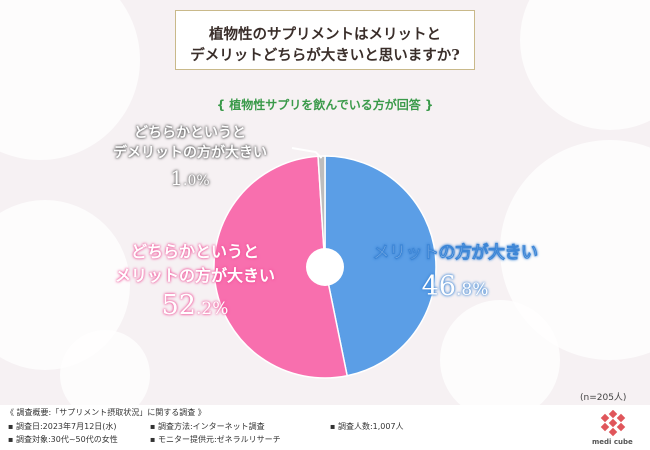 The image size is (650, 450). What do you see at coordinates (207, 426) in the screenshot?
I see `footer-method: ▪ 調査方法:インターネット調査` at bounding box center [207, 426].